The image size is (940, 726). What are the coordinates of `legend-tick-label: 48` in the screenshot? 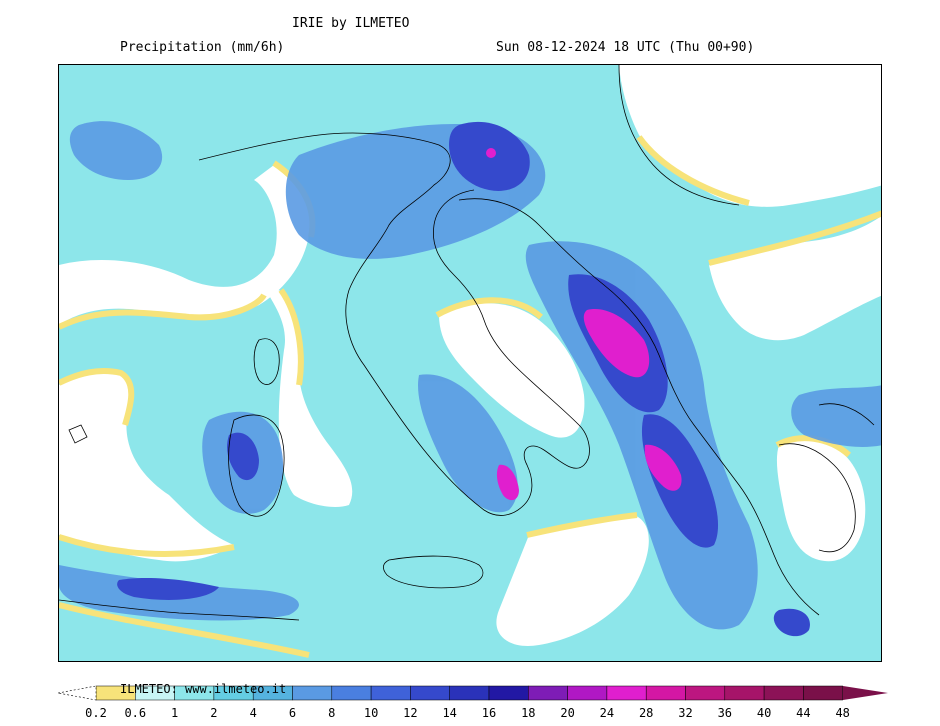 It's located at (842, 713).